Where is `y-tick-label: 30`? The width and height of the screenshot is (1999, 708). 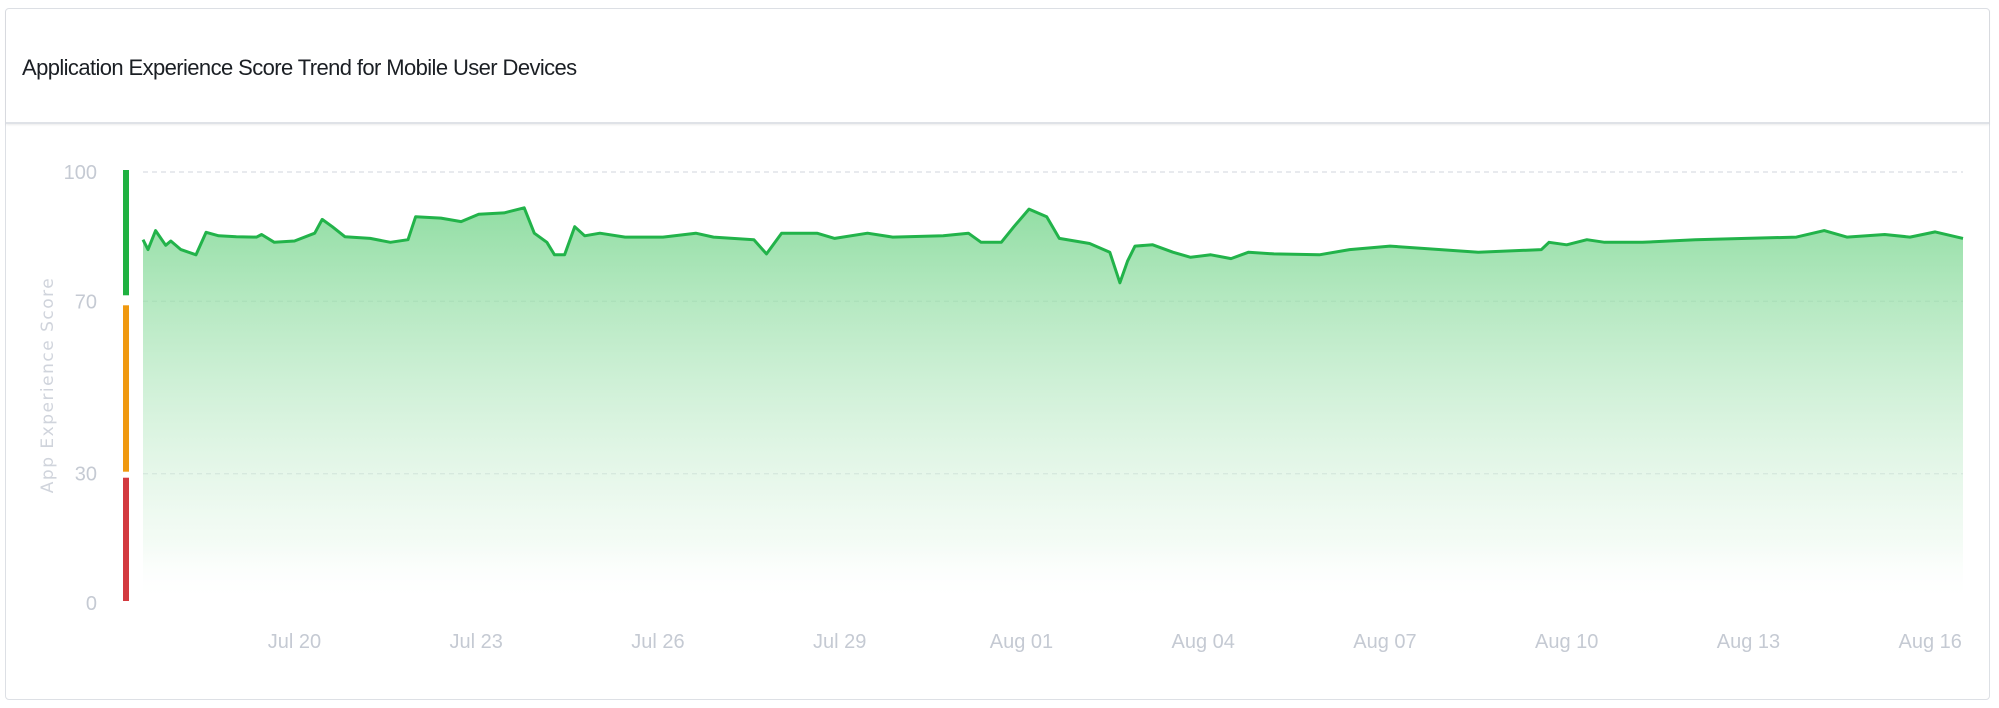 y-tick-label: 30 is located at coordinates (86, 475).